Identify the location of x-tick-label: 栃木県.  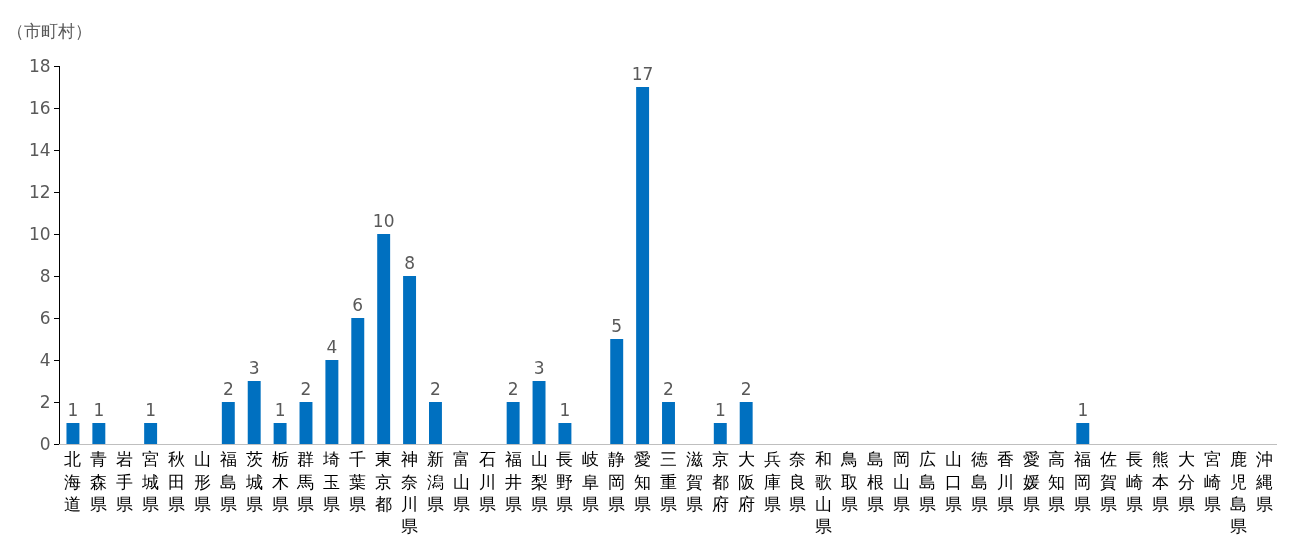
(280, 481).